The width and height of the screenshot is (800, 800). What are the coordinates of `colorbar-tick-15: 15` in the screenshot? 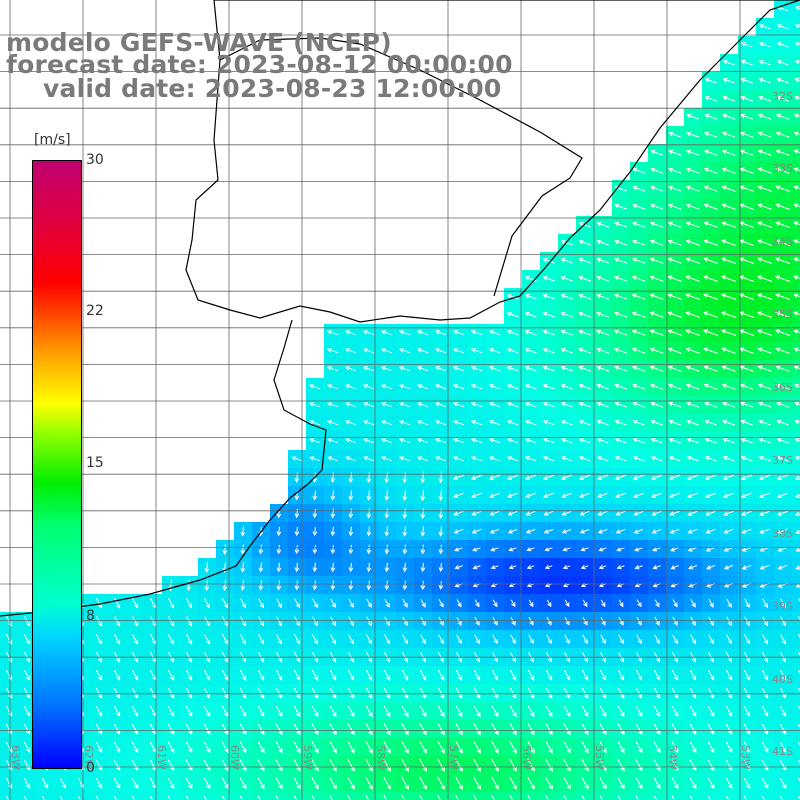 It's located at (95, 463).